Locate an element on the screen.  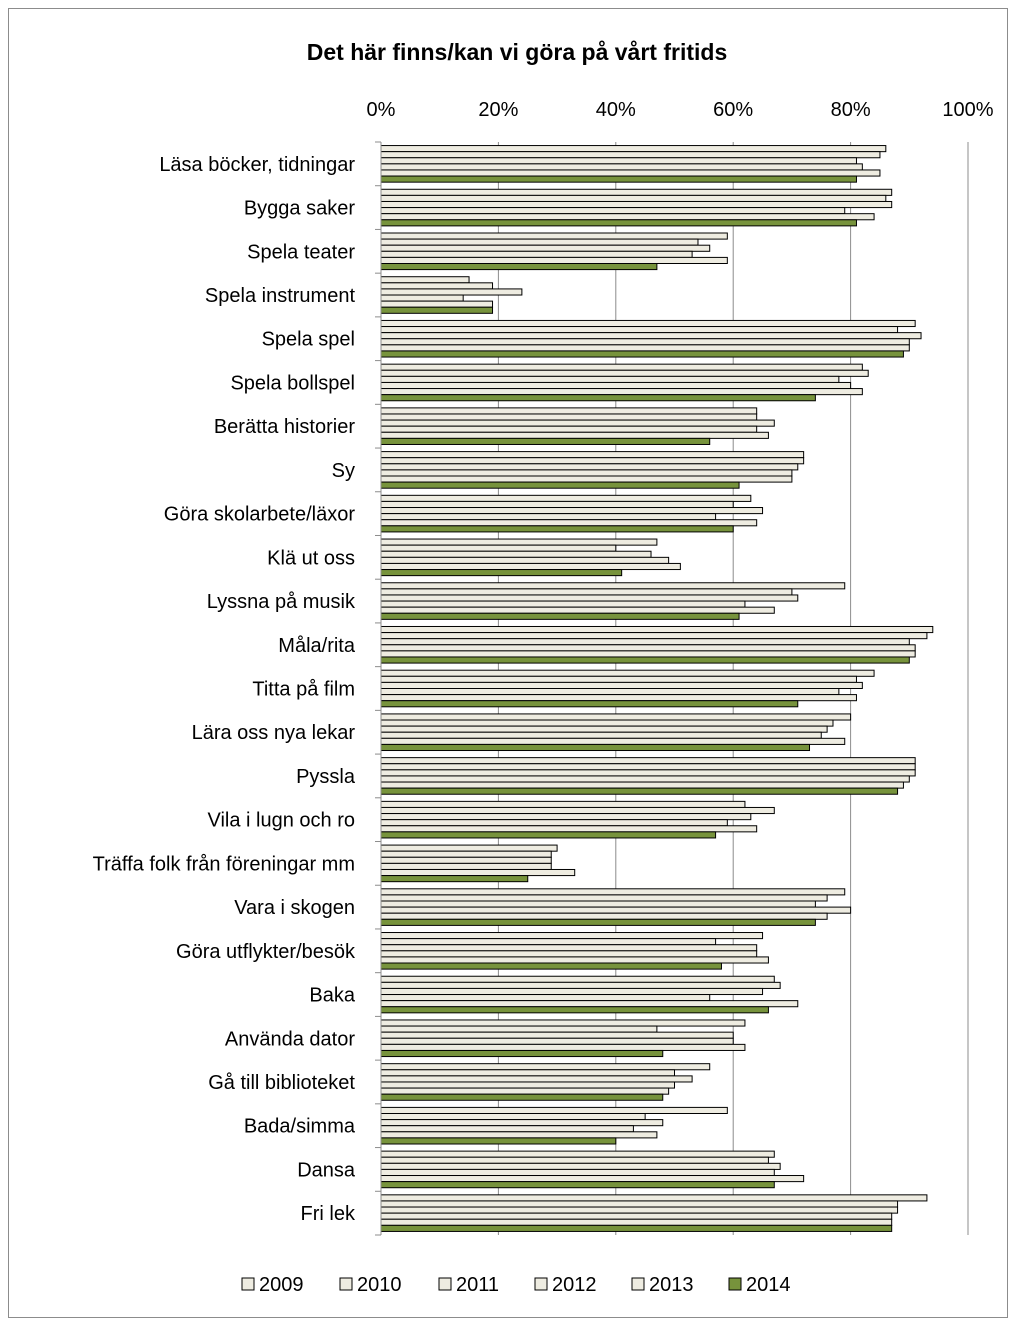
category-label: Gå till biblioteket is located at coordinates (281, 1083).